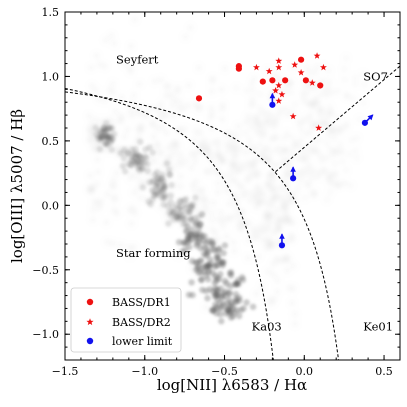  What do you see at coordinates (90, 341) in the screenshot?
I see `legend-marker-lower-limit` at bounding box center [90, 341].